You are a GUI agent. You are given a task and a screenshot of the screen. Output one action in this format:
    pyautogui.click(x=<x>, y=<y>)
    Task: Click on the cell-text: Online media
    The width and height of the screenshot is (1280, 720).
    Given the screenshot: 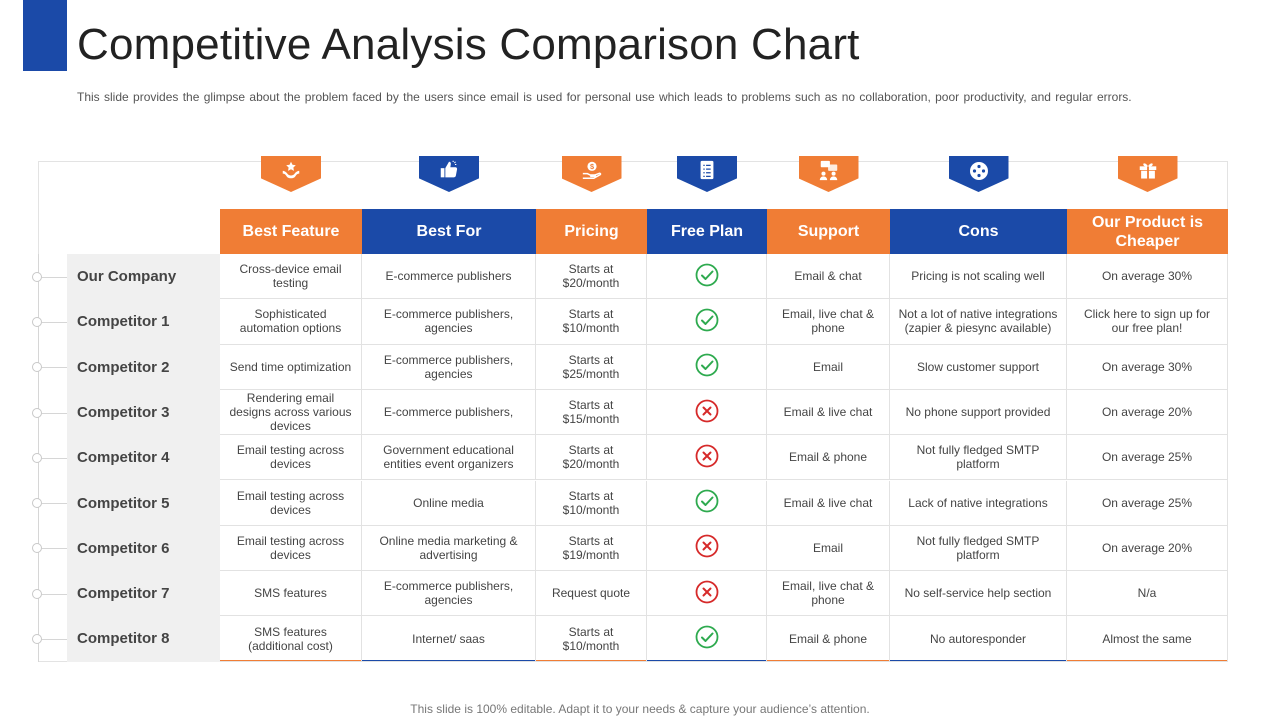 What is the action you would take?
    pyautogui.click(x=448, y=502)
    